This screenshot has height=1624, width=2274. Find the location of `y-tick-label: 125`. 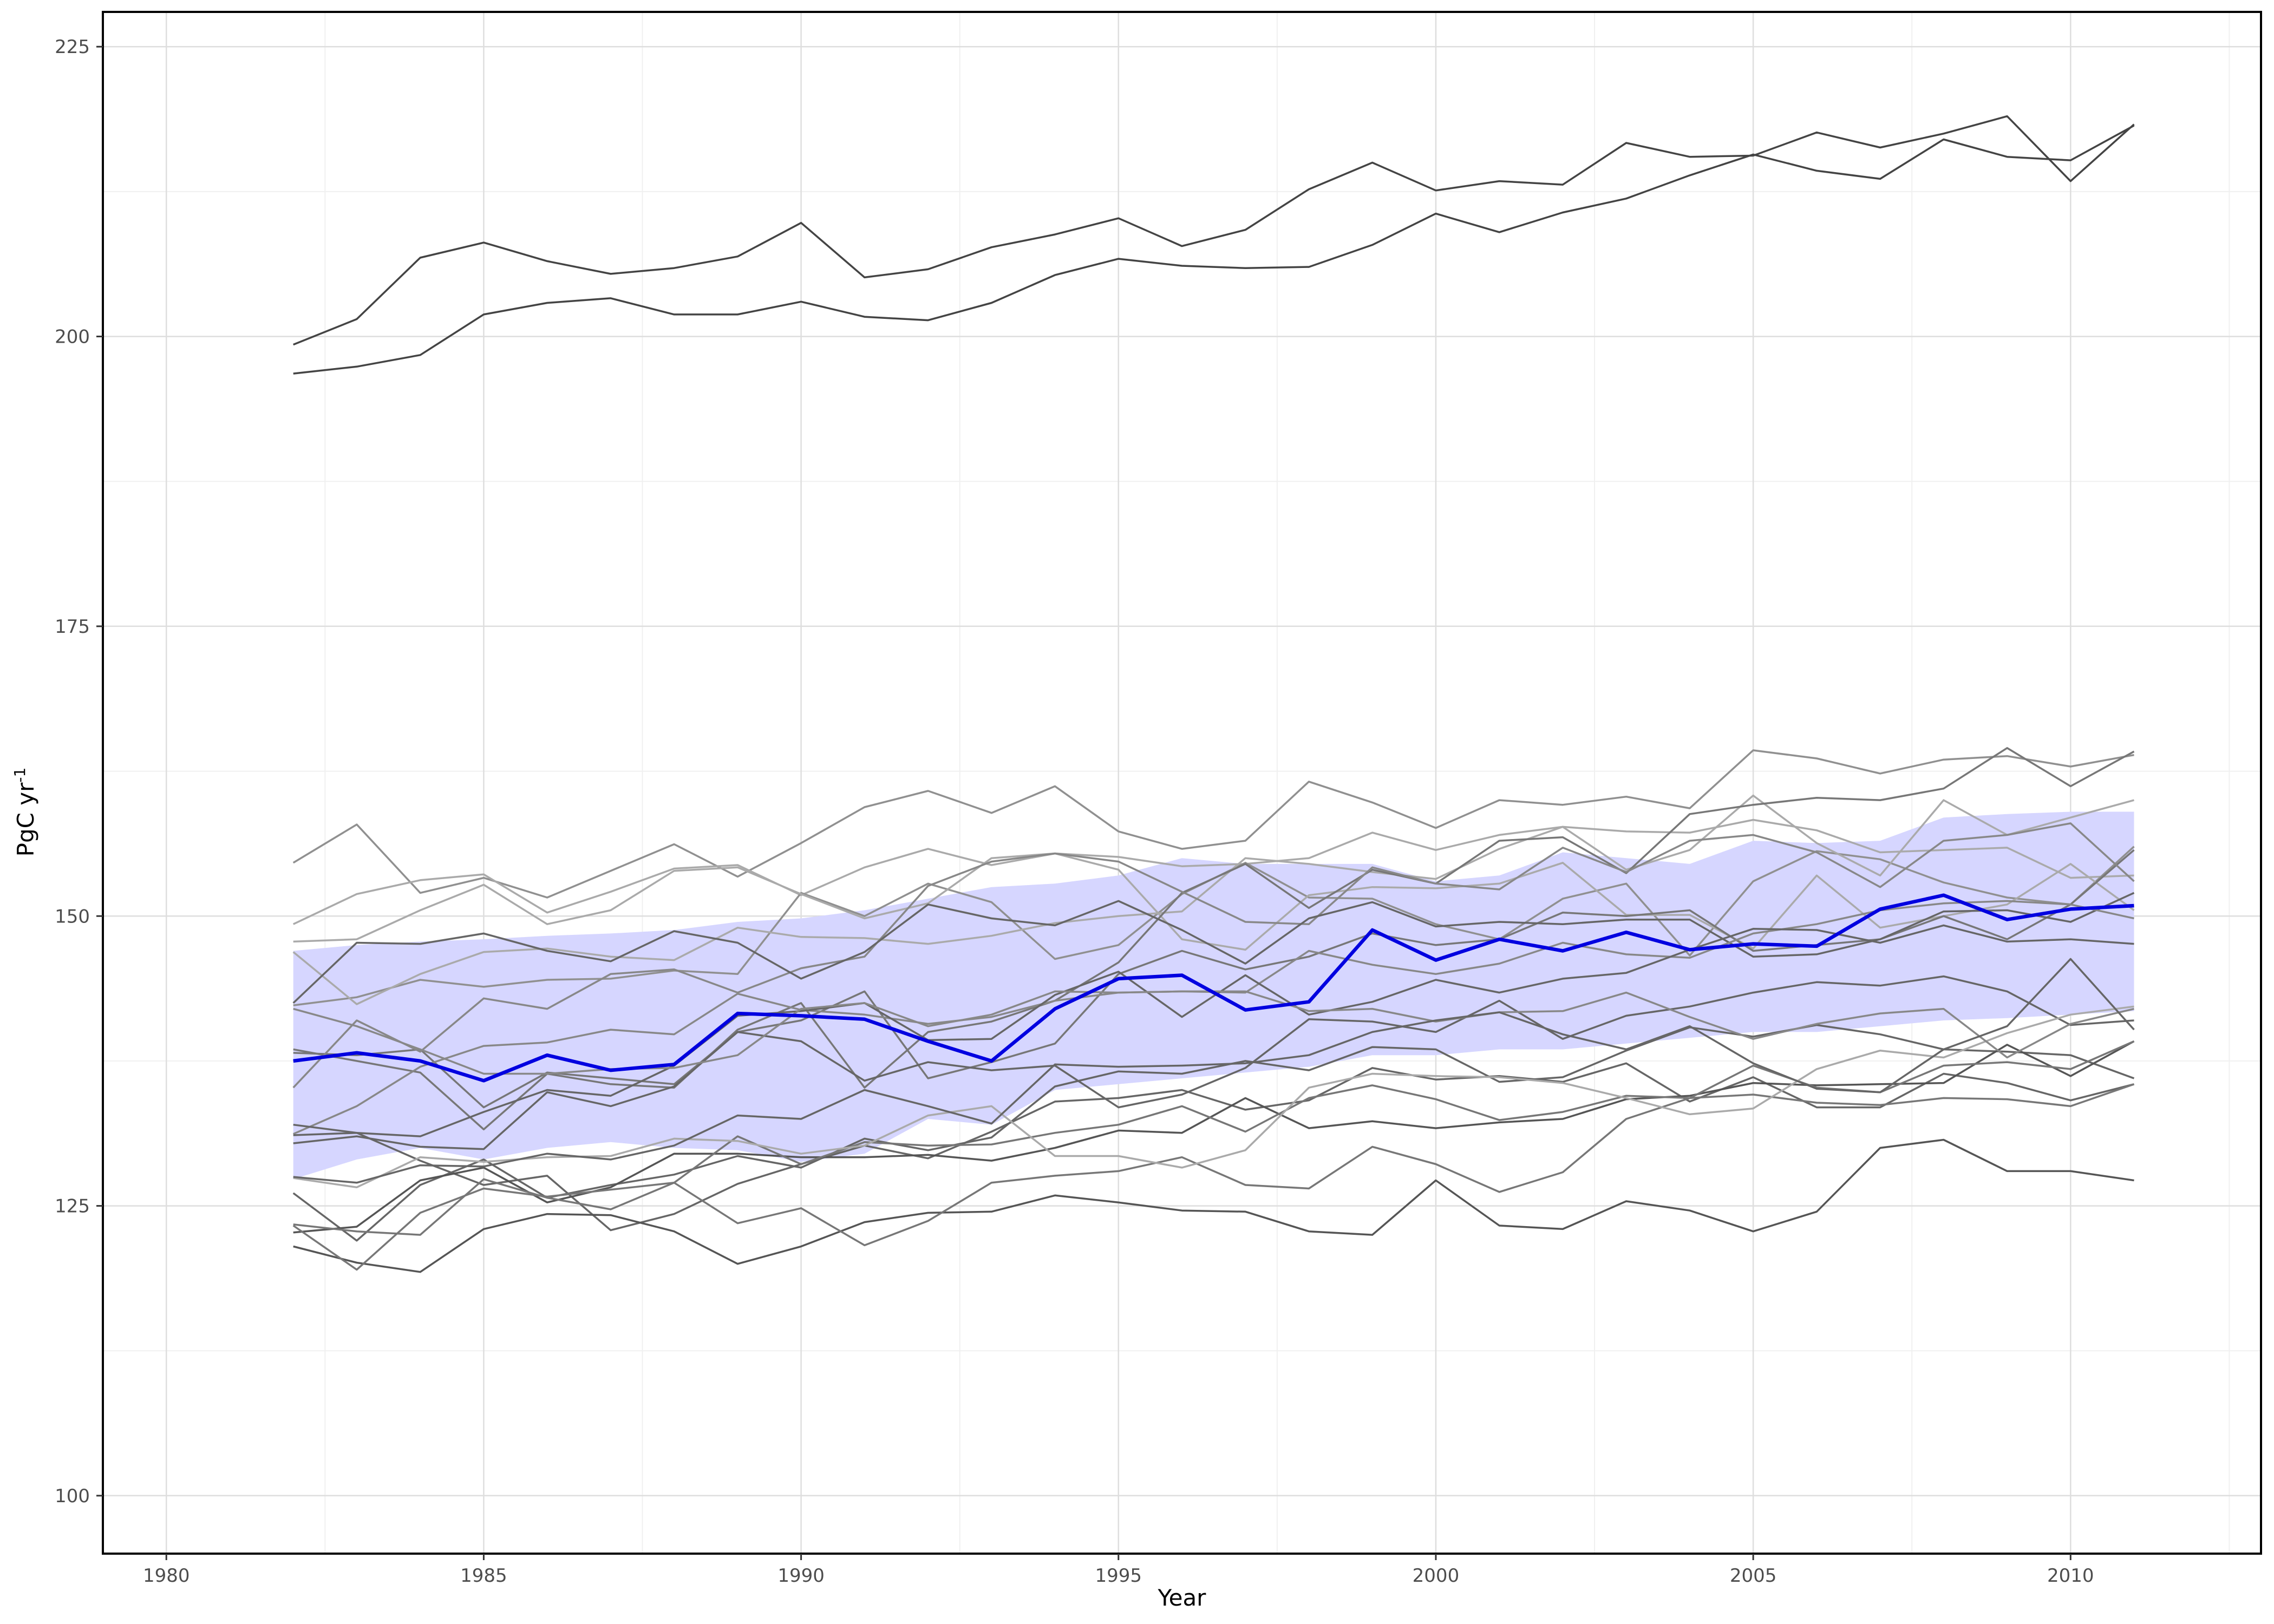

y-tick-label: 125 is located at coordinates (72, 1207).